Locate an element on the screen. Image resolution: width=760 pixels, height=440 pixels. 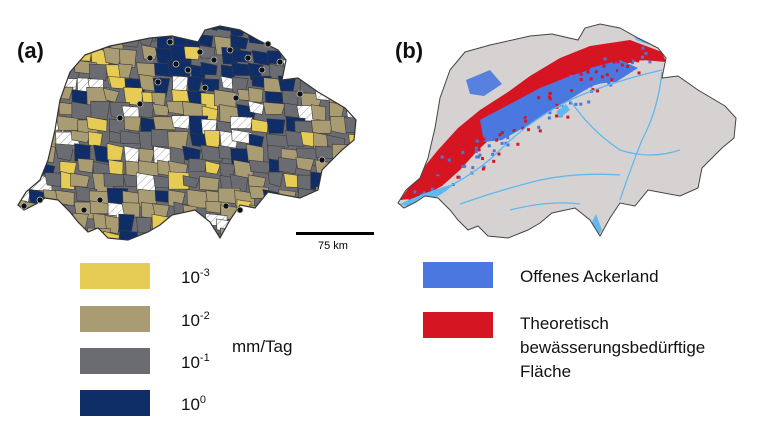
legend-label-irrigation-1: Theoretisch is located at coordinates (564, 323).